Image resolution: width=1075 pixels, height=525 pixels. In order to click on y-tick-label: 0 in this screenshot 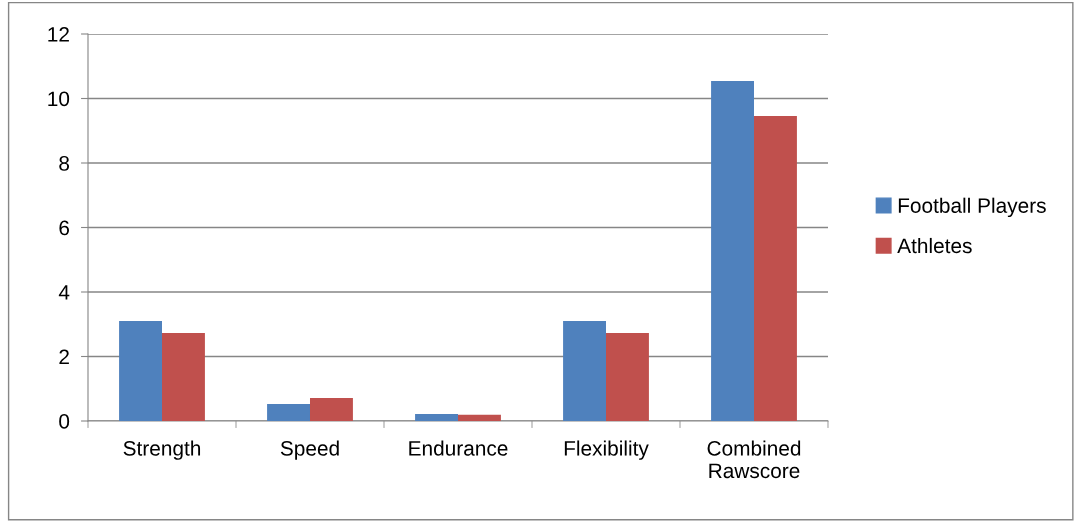, I will do `click(64, 421)`.